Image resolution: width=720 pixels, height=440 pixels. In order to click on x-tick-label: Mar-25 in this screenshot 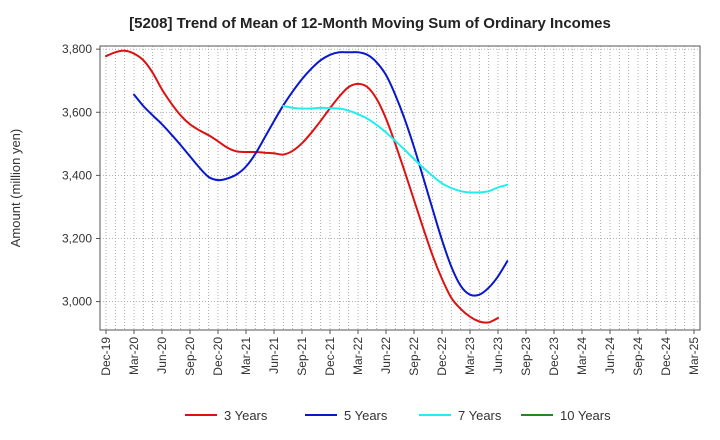, I will do `click(694, 356)`.